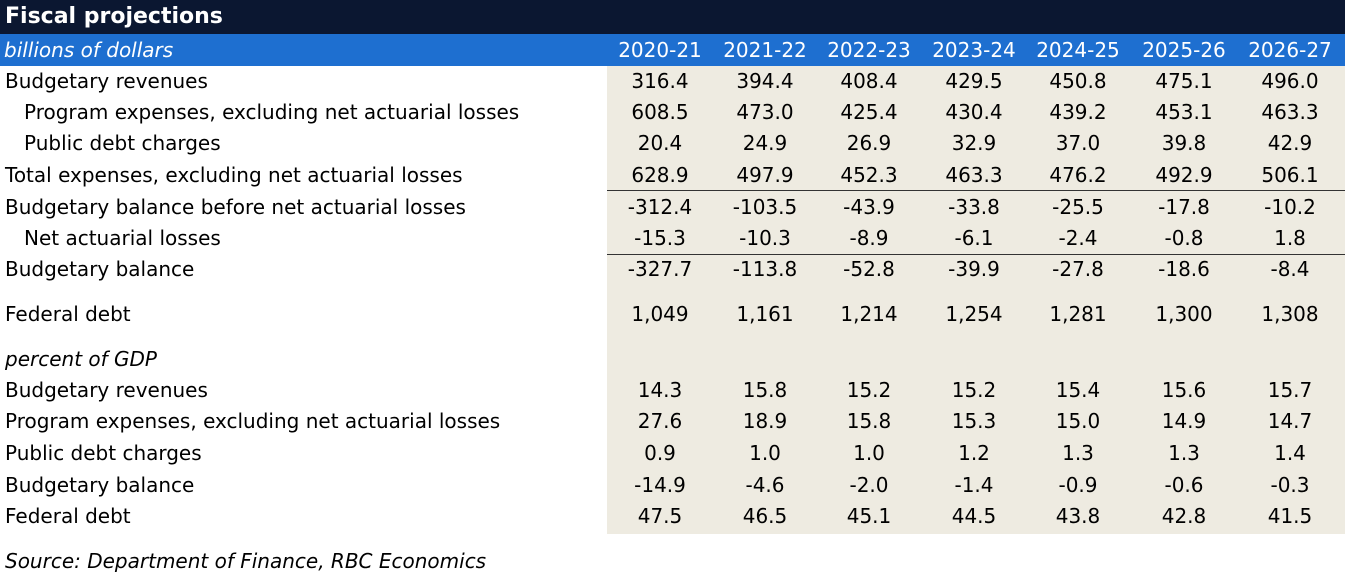 This screenshot has height=580, width=1345. What do you see at coordinates (1078, 314) in the screenshot?
I see `table-cell: 1,281` at bounding box center [1078, 314].